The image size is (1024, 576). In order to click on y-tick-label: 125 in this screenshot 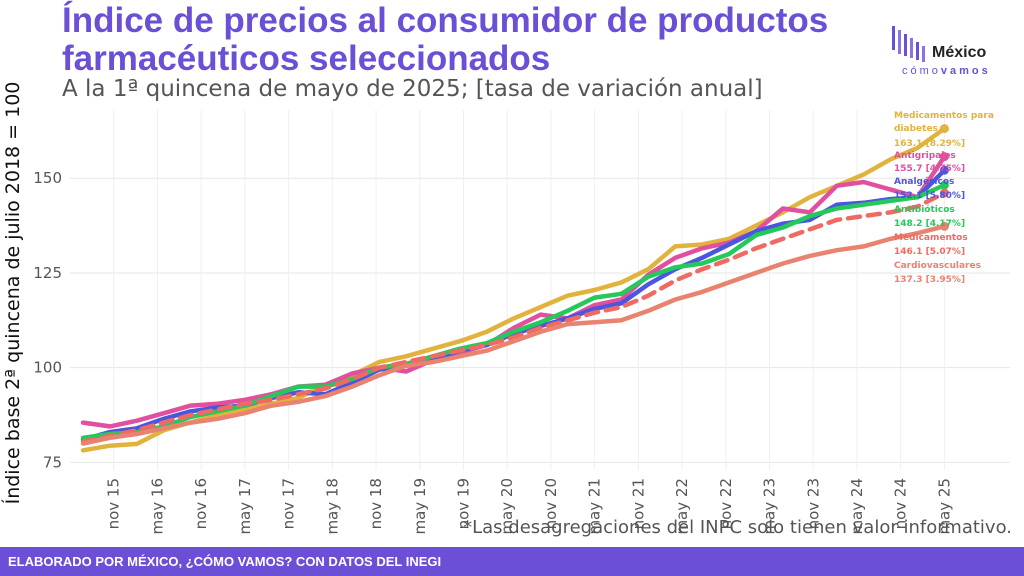, I will do `click(47, 273)`.